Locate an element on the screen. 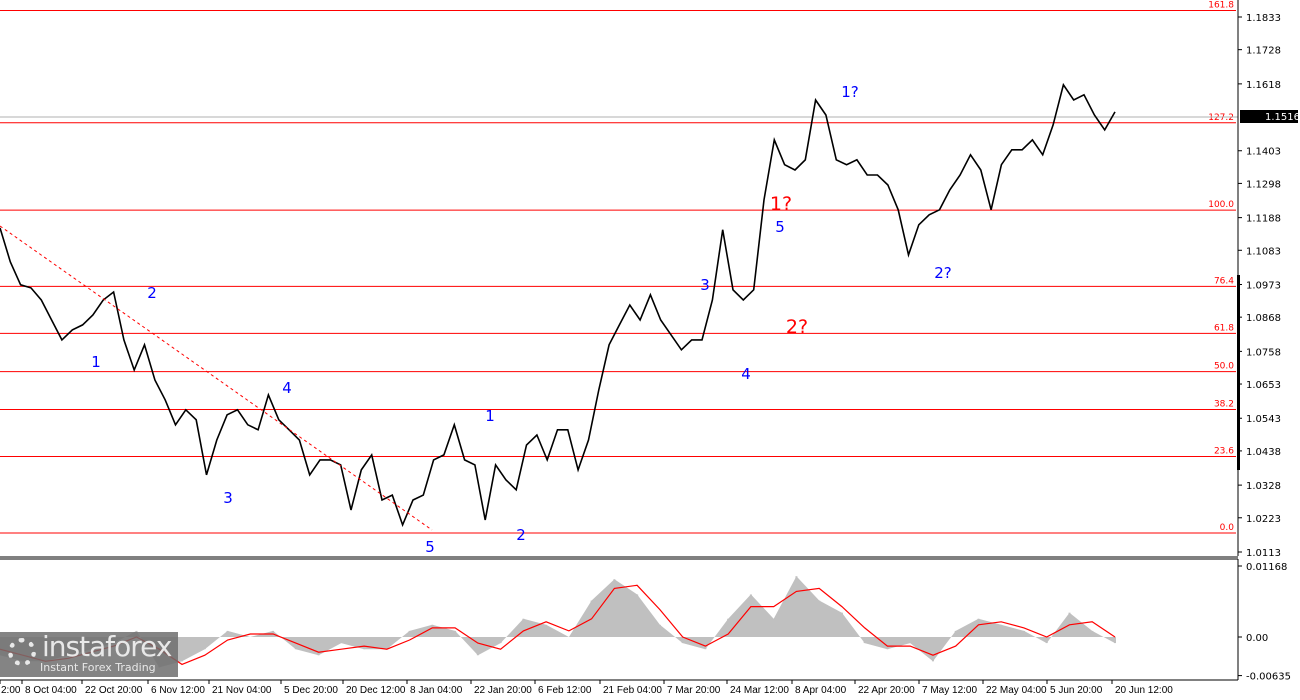 The image size is (1300, 700). fib-level-label: 76.4 is located at coordinates (1224, 281).